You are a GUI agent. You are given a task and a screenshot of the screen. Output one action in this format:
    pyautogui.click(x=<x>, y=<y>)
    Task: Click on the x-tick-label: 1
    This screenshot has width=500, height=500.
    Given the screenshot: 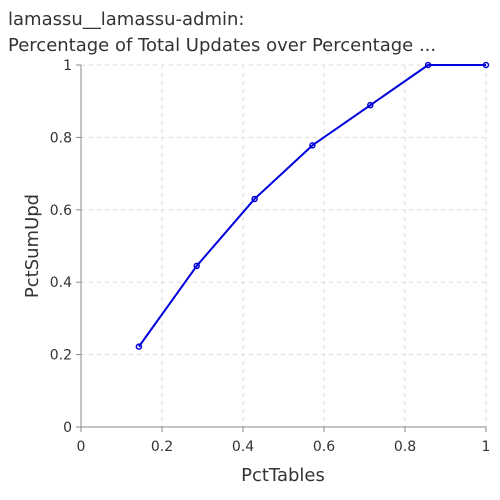 What is the action you would take?
    pyautogui.click(x=486, y=447)
    